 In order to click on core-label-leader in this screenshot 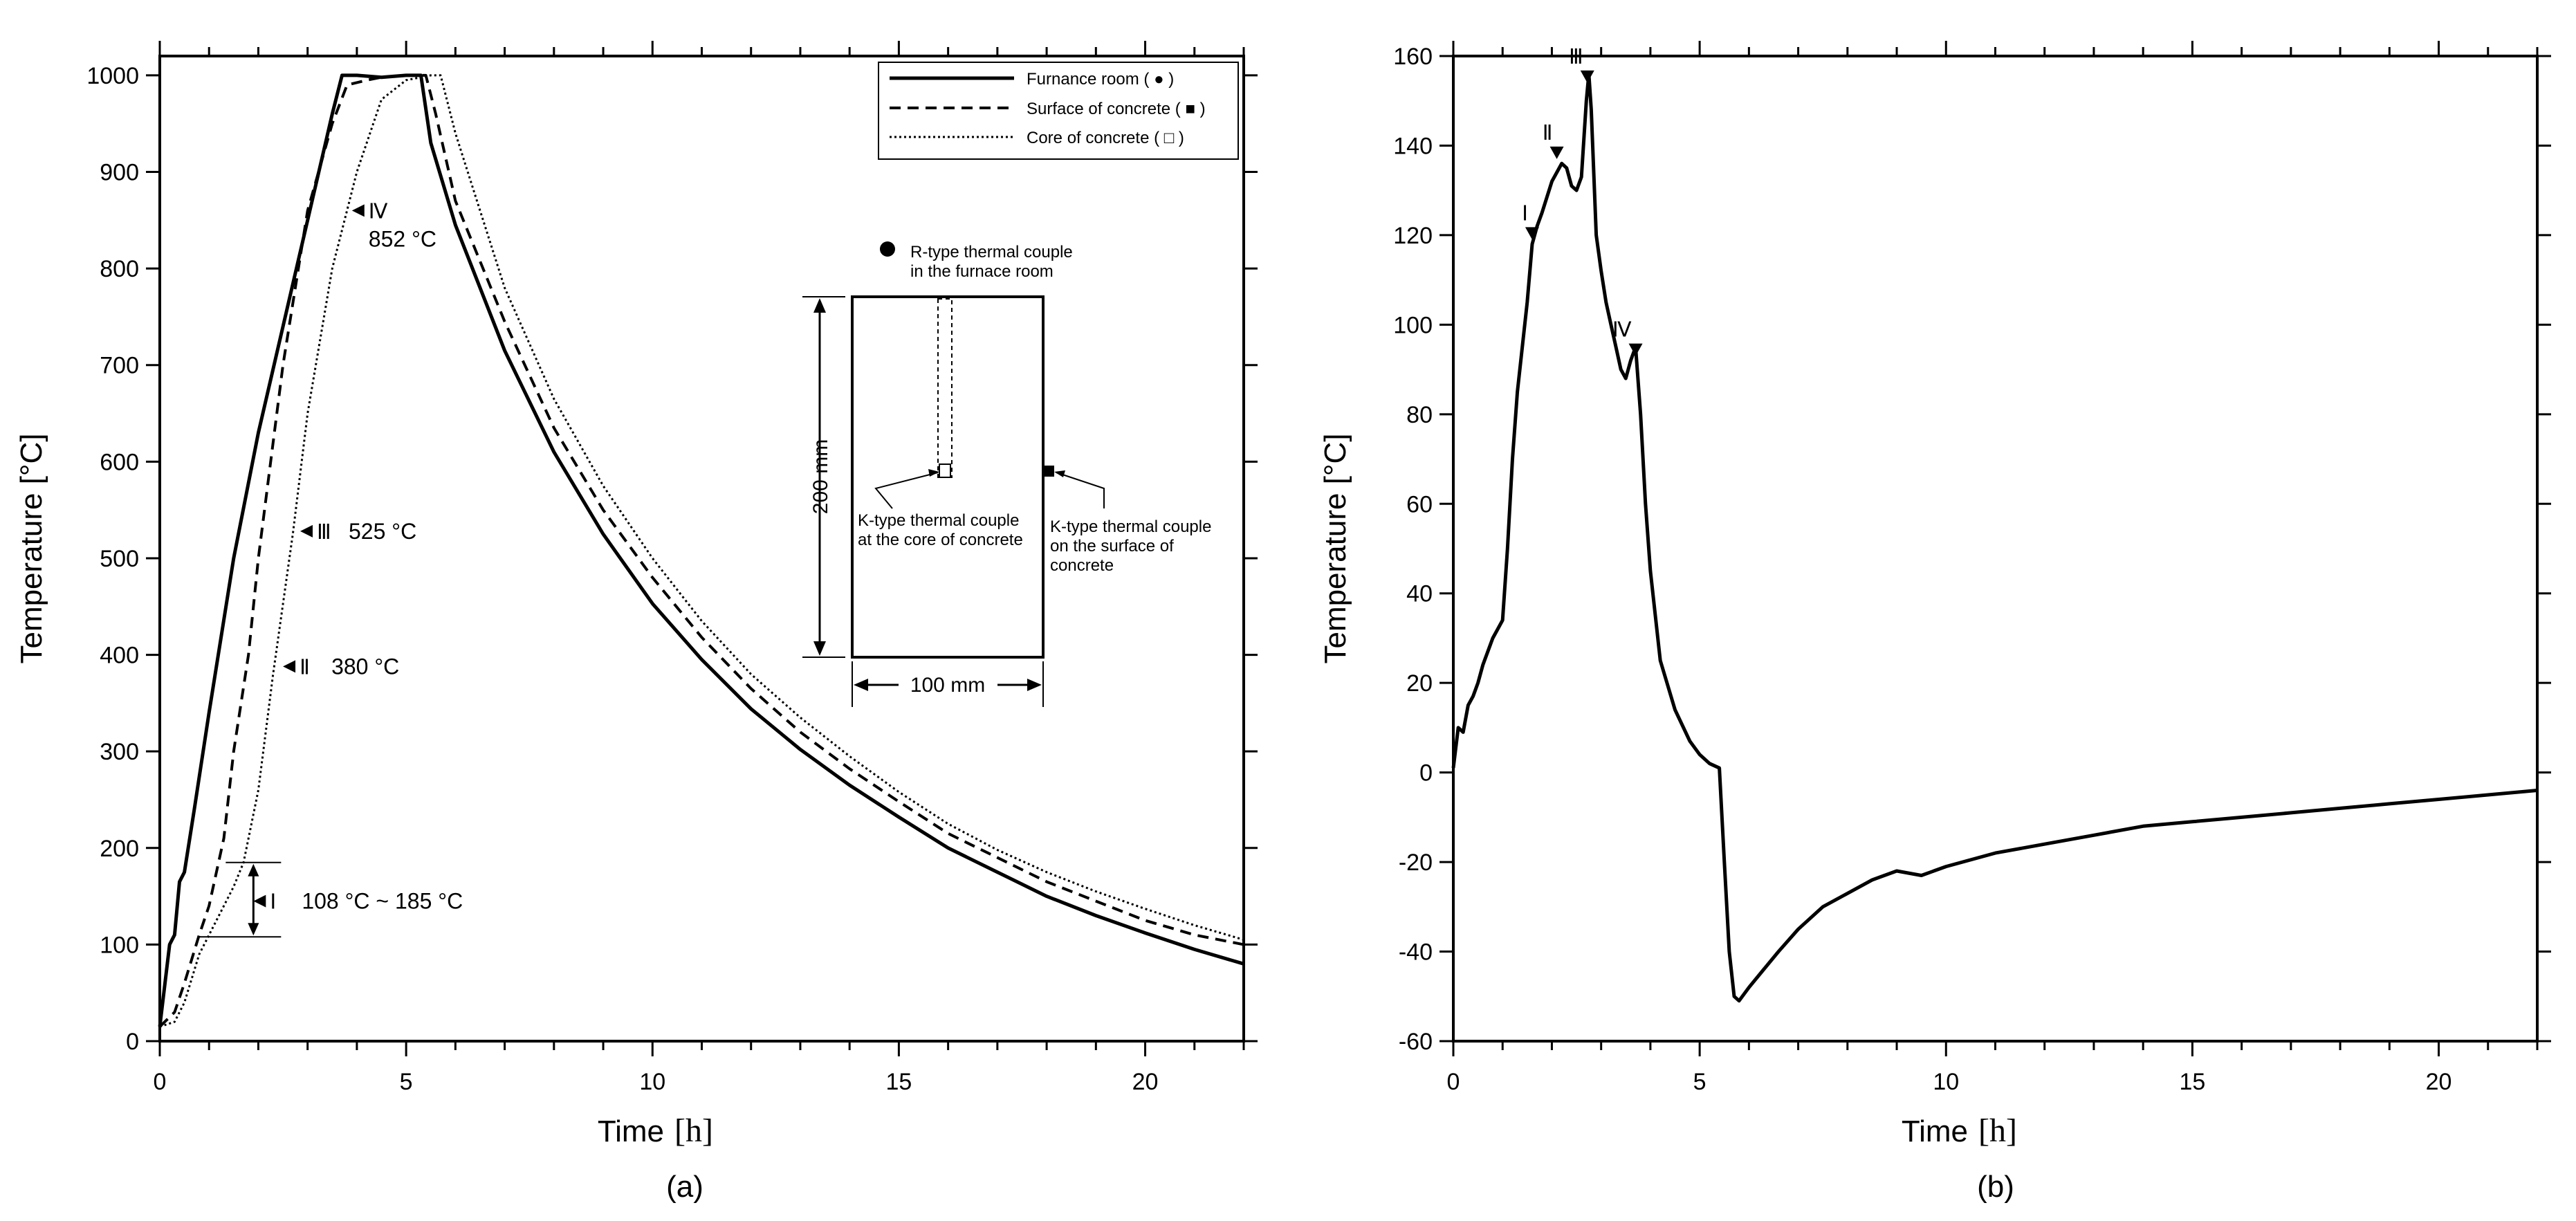, I will do `click(906, 490)`.